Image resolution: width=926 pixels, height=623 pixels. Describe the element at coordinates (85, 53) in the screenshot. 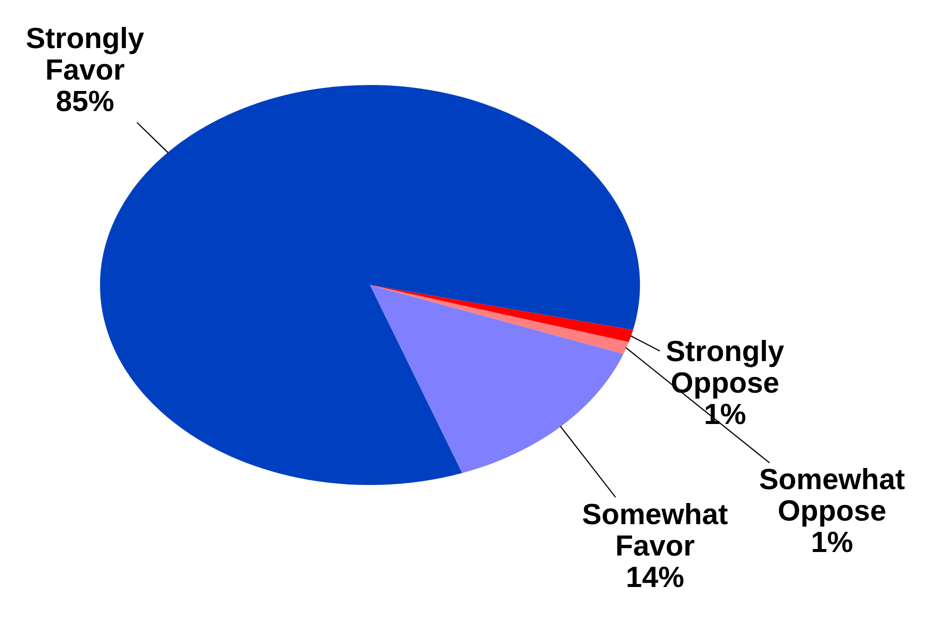

I see `slice-label: Strongly Favor` at that location.